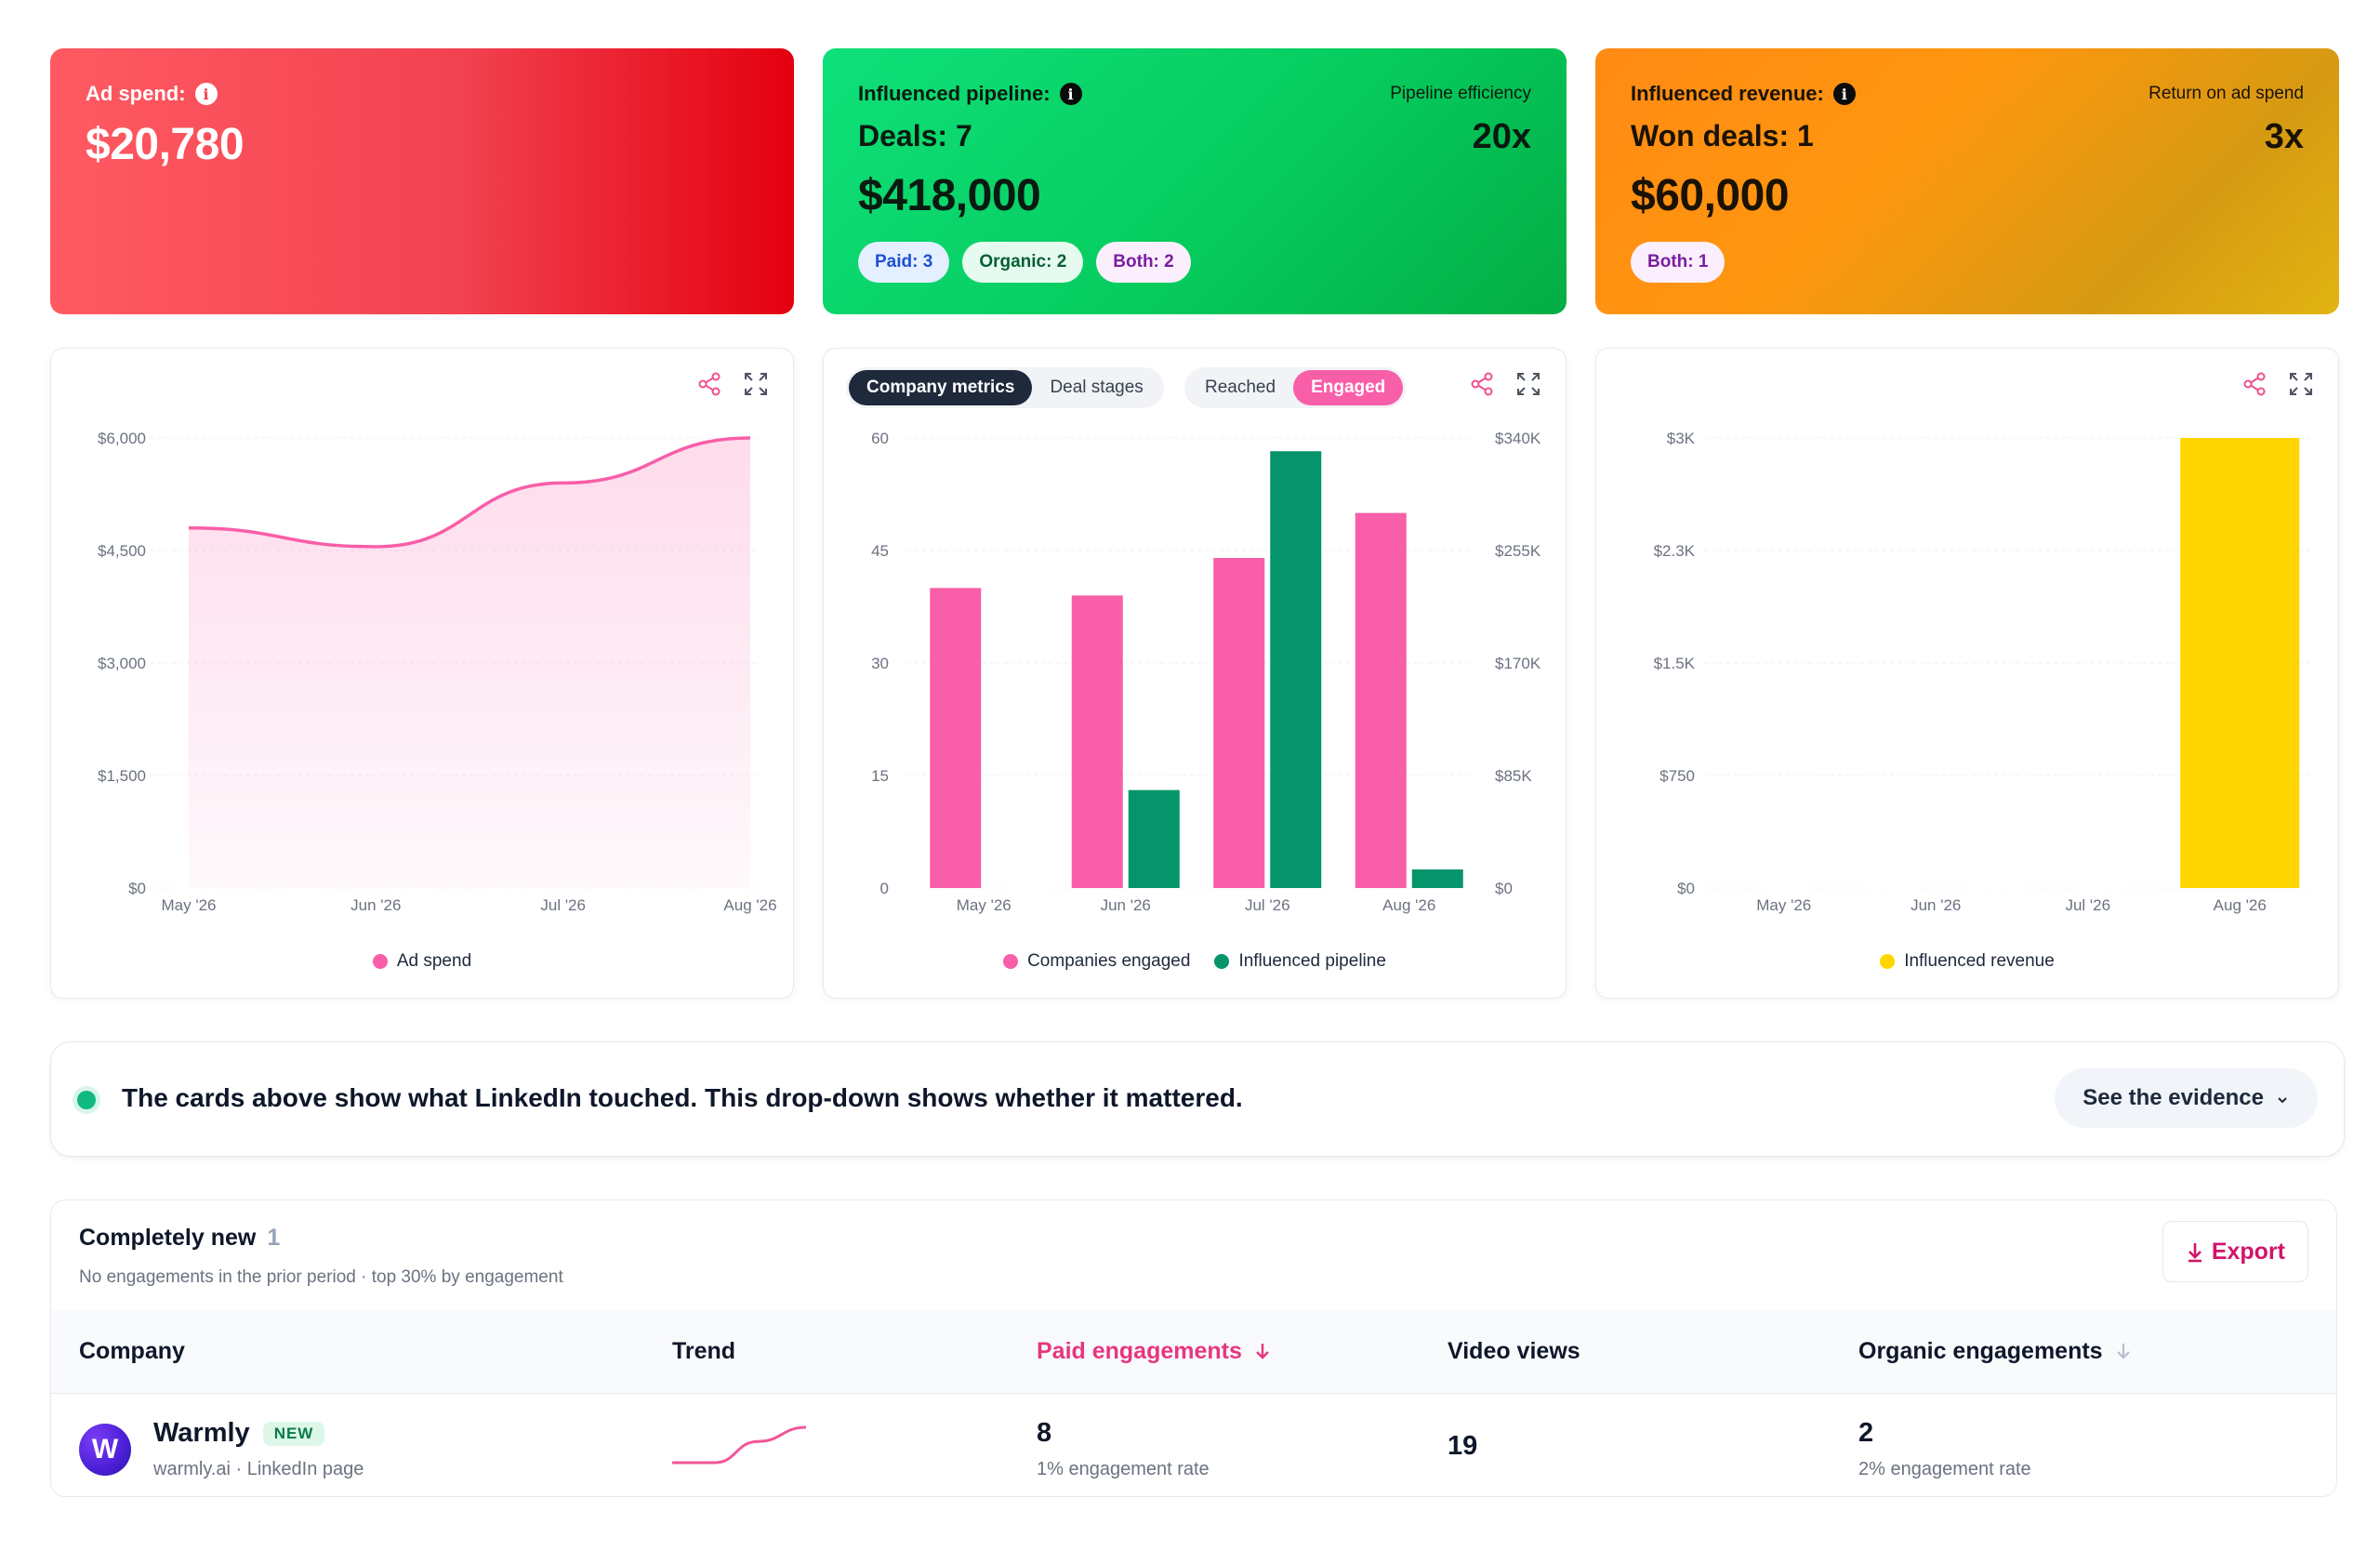  What do you see at coordinates (1866, 1433) in the screenshot?
I see `organic-engagements-value: 2` at bounding box center [1866, 1433].